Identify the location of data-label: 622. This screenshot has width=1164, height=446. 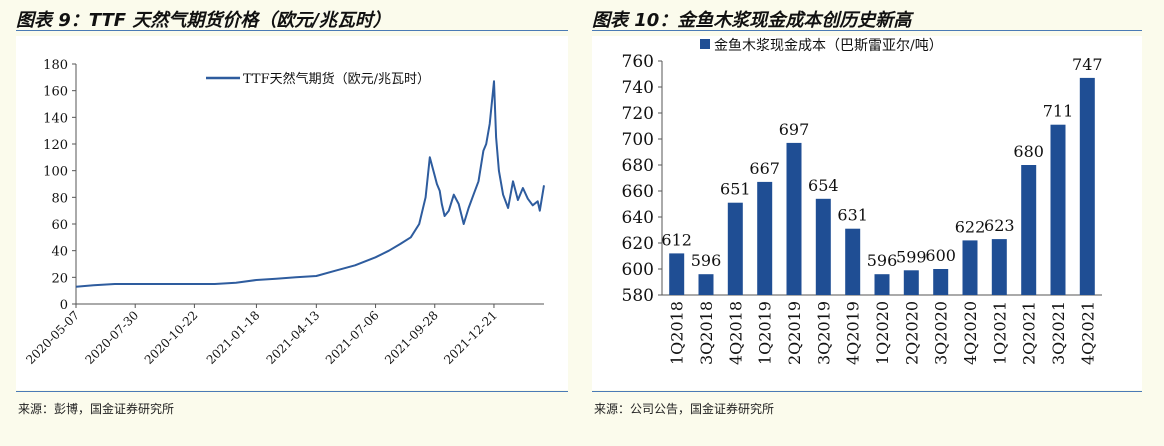
(970, 226).